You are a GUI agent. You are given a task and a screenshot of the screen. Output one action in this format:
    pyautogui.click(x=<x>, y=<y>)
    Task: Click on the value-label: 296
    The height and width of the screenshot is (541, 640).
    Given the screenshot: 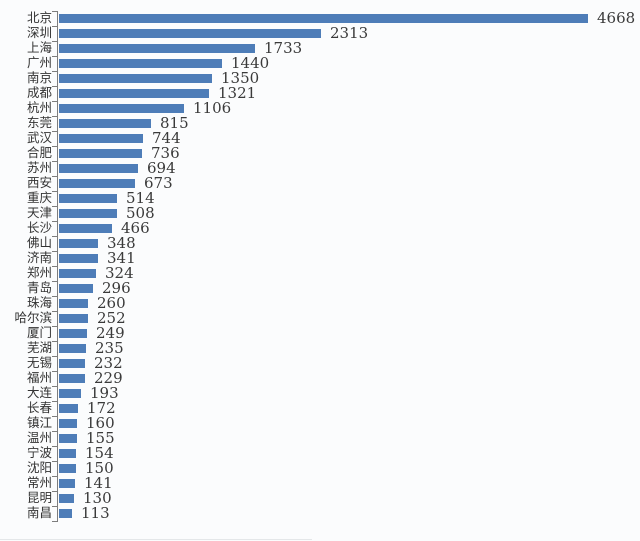 What is the action you would take?
    pyautogui.click(x=116, y=288)
    